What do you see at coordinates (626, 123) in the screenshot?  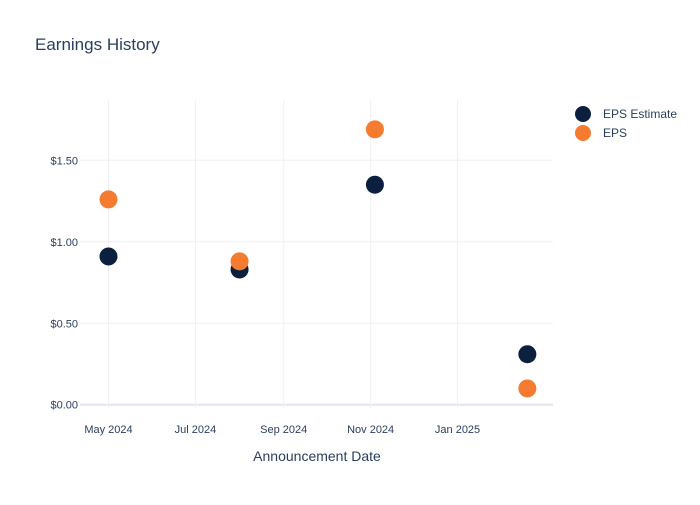 I see `legend: EPS Estimate EPS` at bounding box center [626, 123].